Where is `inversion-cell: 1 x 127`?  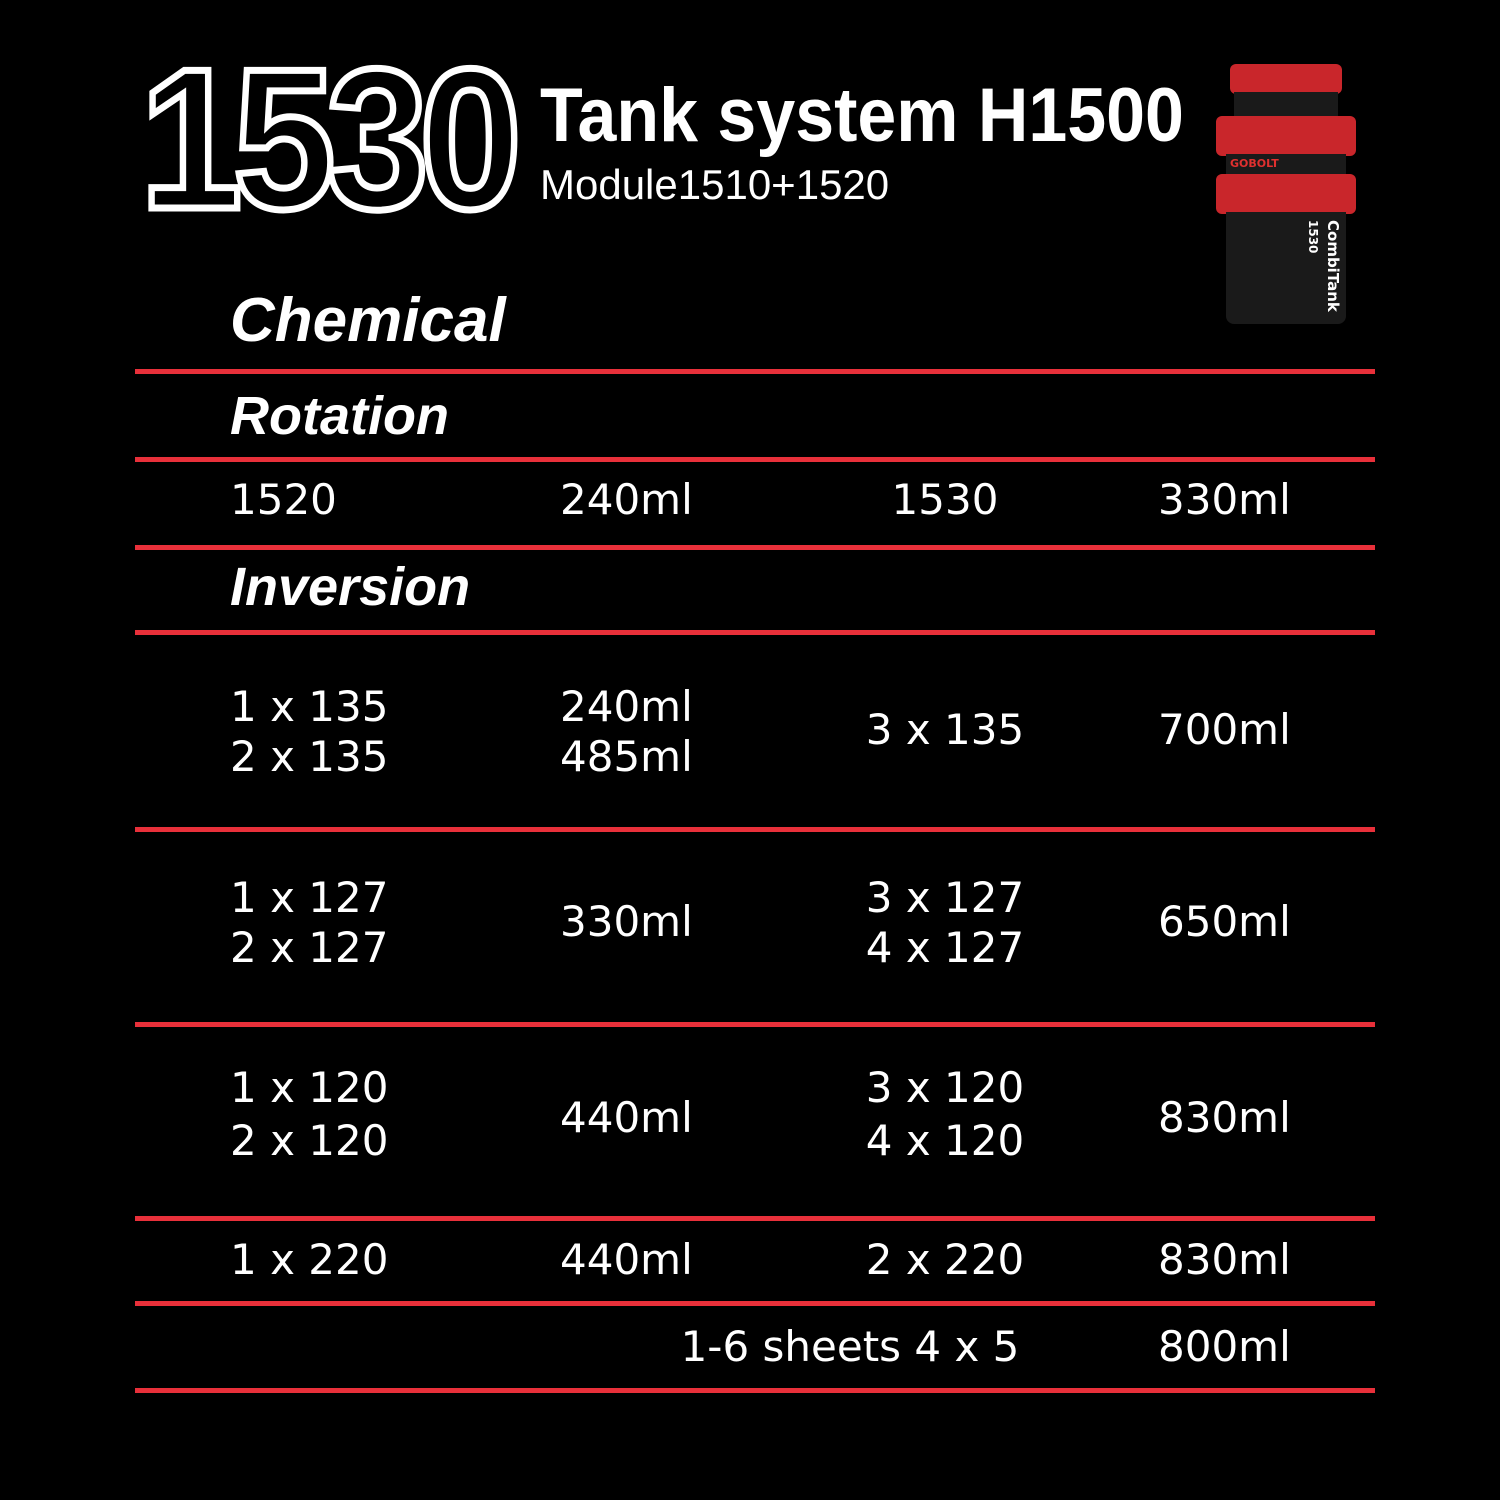
inversion-cell: 1 x 127 is located at coordinates (309, 897).